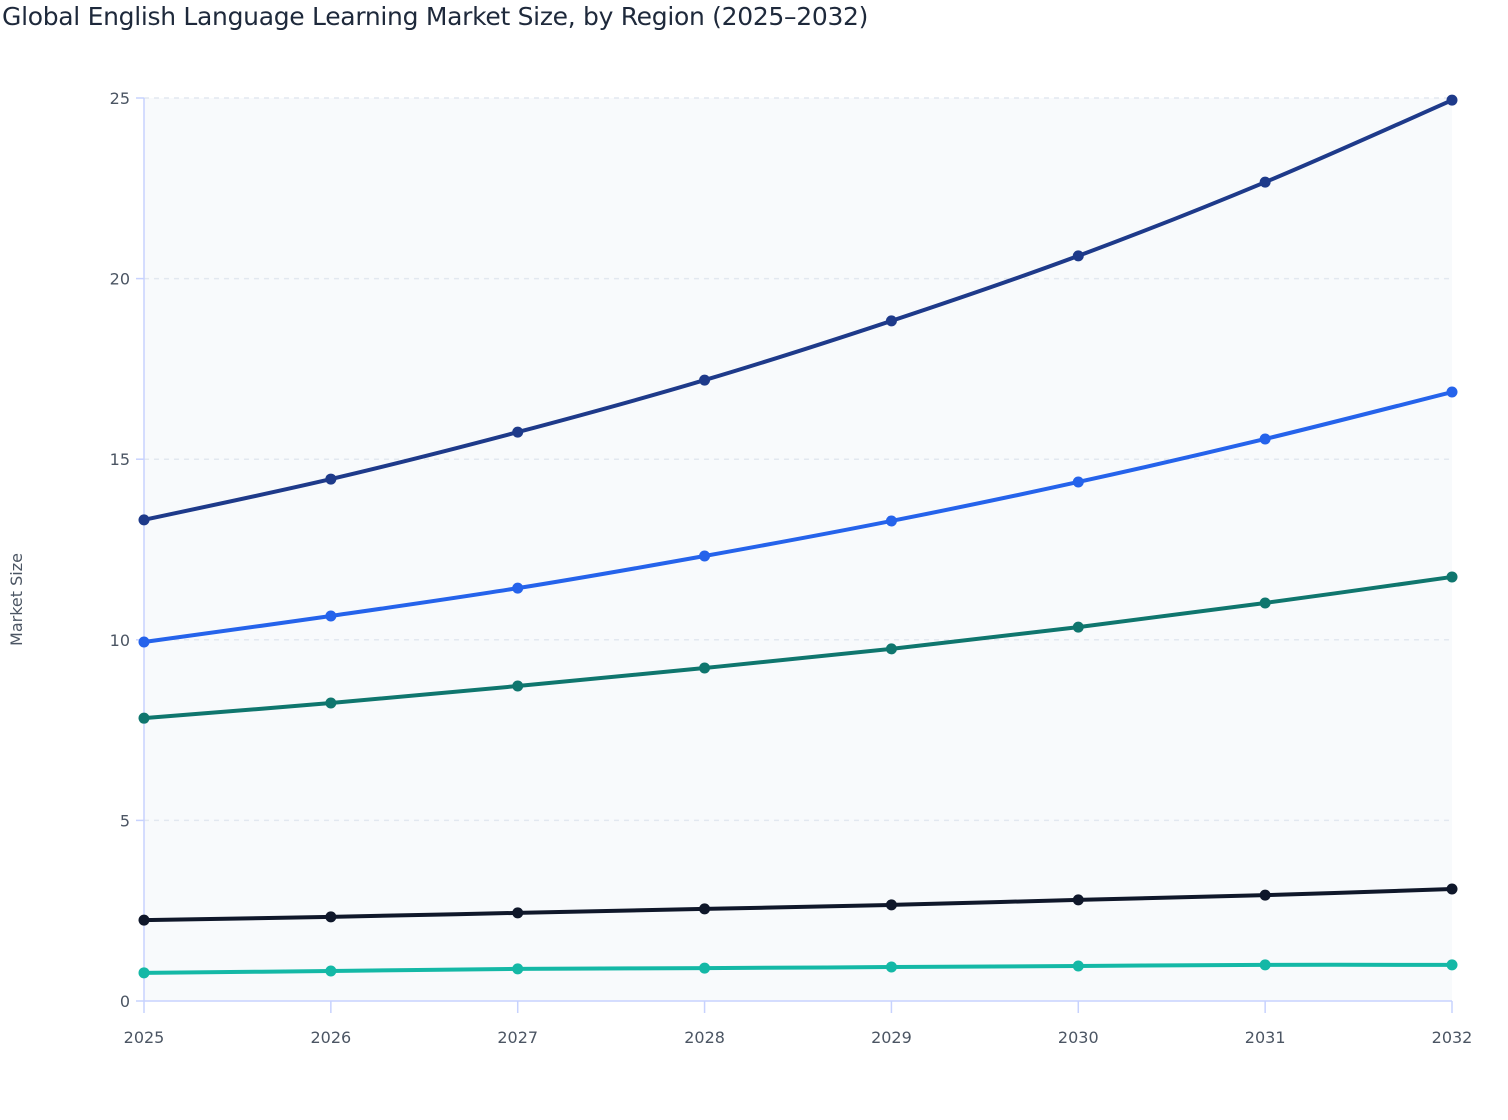  What do you see at coordinates (125, 820) in the screenshot?
I see `y-tick-label: 5` at bounding box center [125, 820].